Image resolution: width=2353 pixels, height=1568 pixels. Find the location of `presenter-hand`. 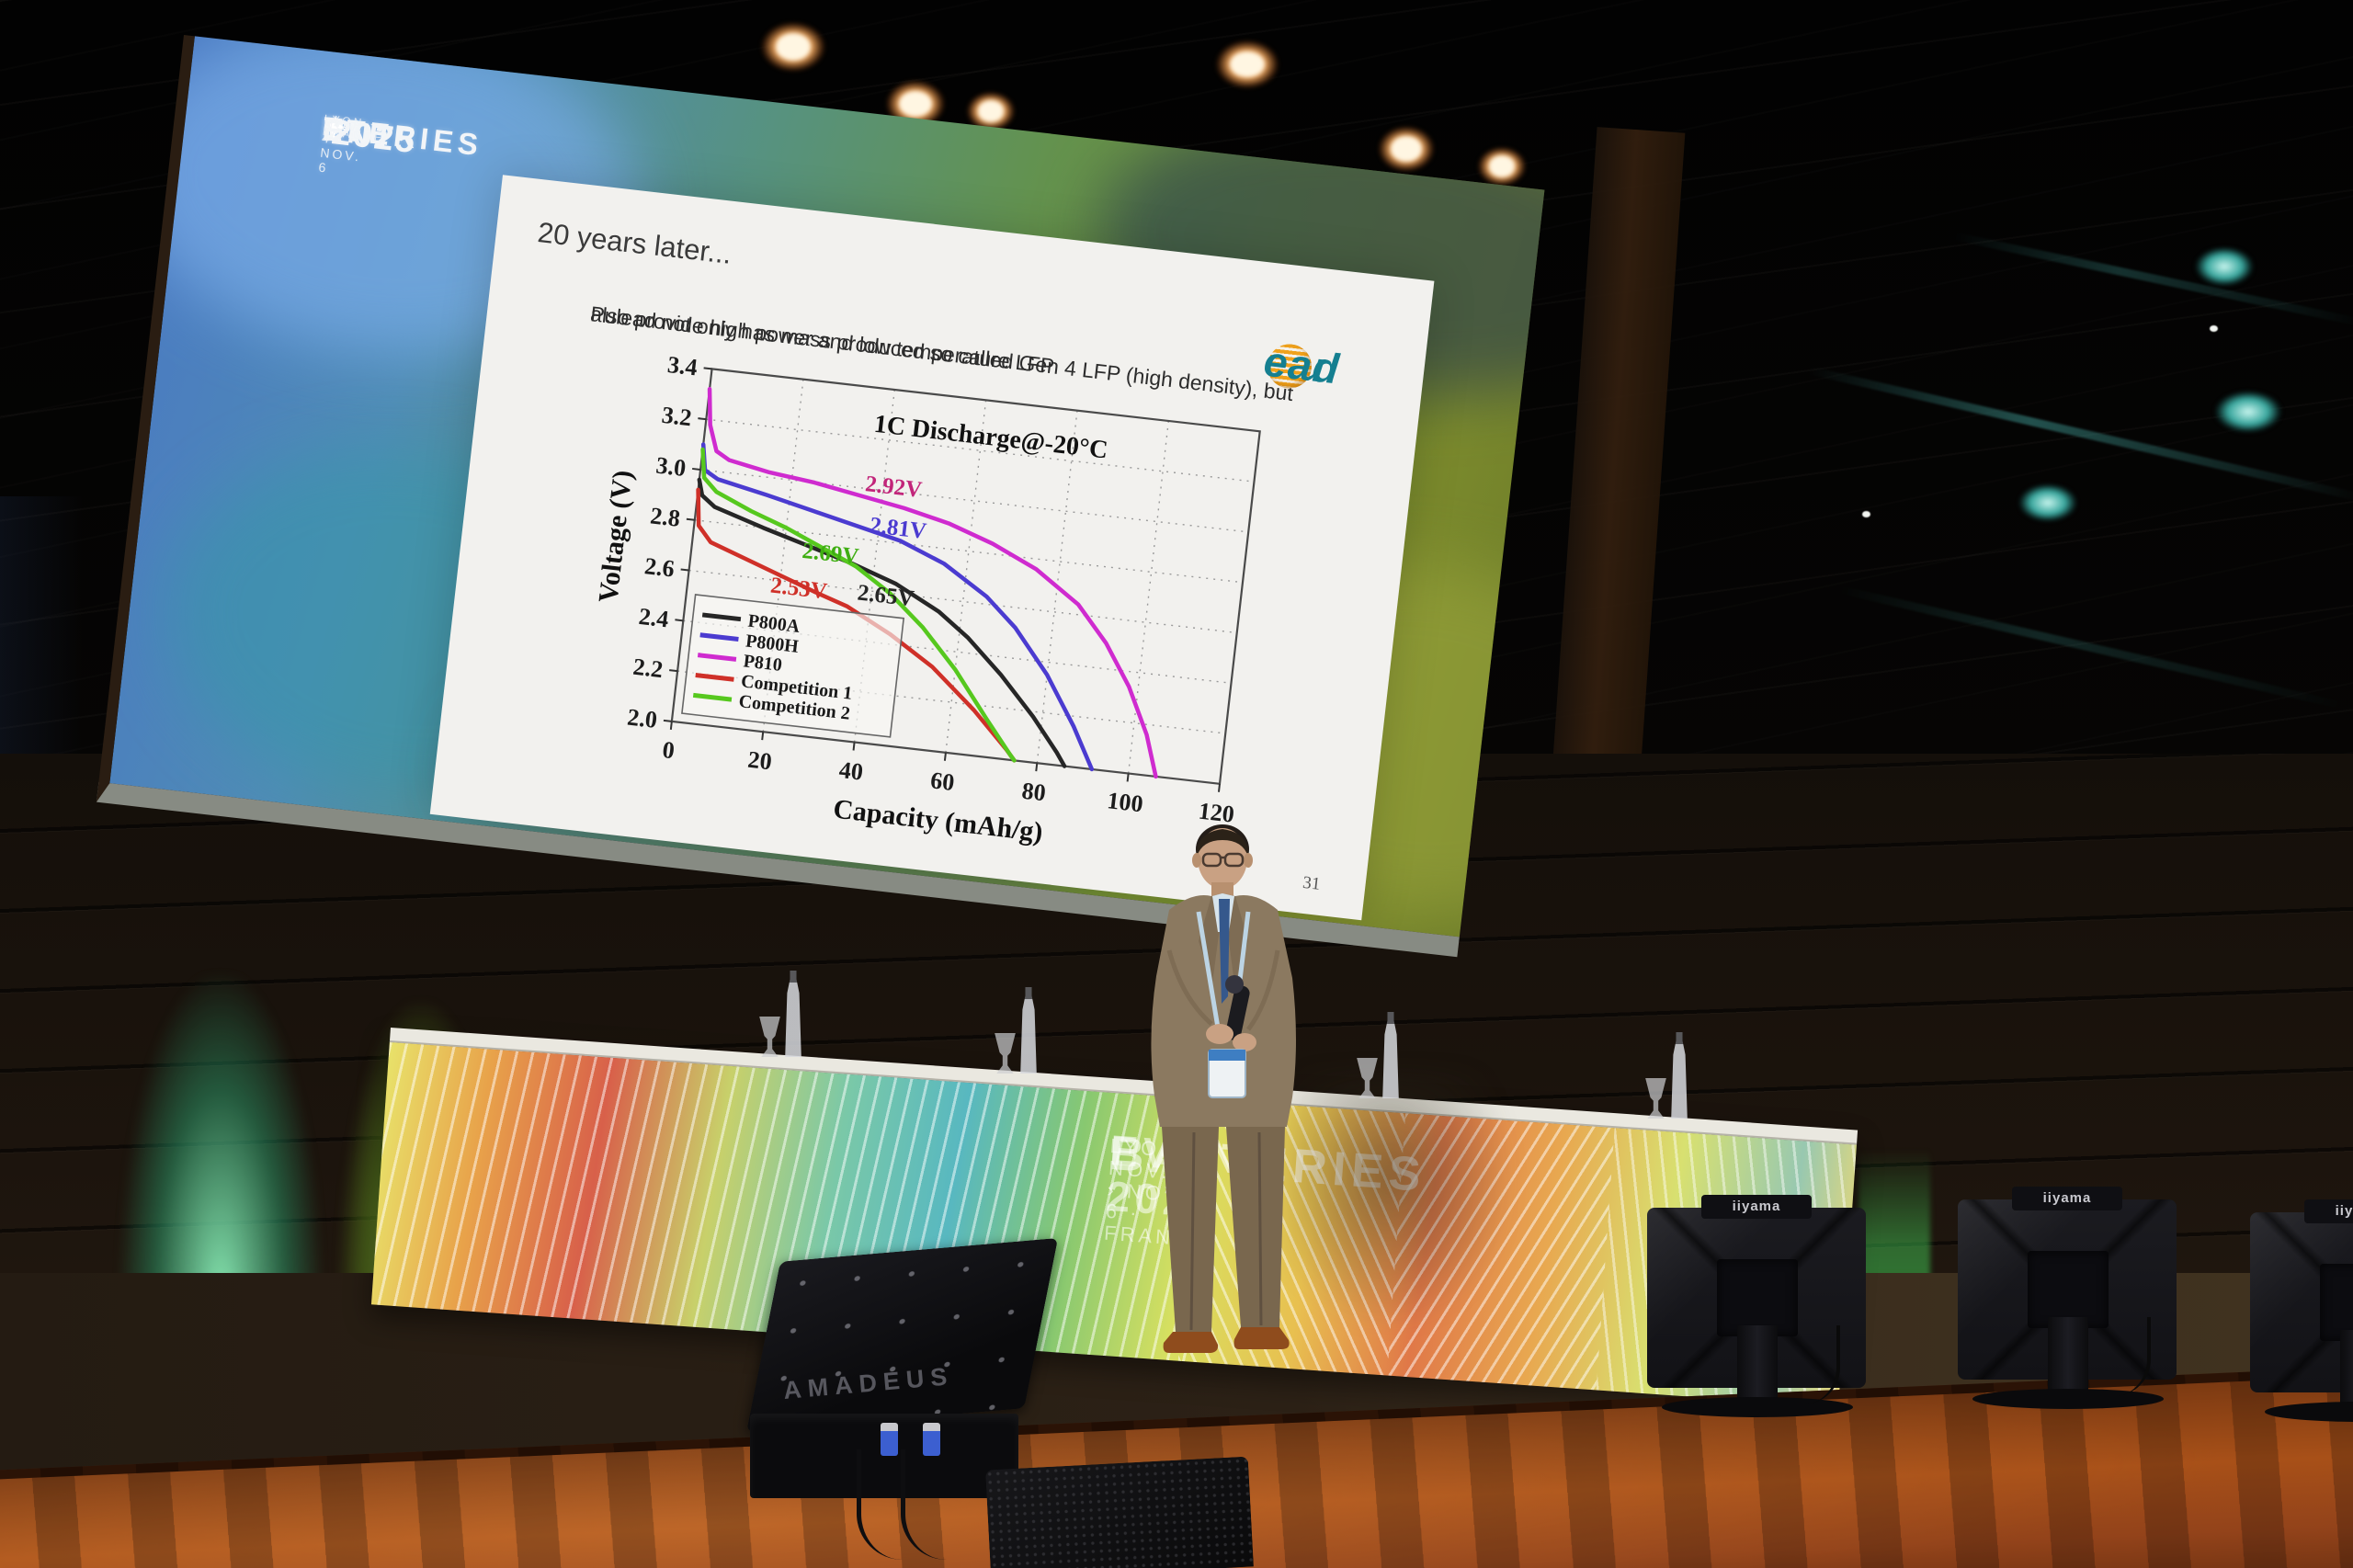

presenter-hand is located at coordinates (1244, 1042).